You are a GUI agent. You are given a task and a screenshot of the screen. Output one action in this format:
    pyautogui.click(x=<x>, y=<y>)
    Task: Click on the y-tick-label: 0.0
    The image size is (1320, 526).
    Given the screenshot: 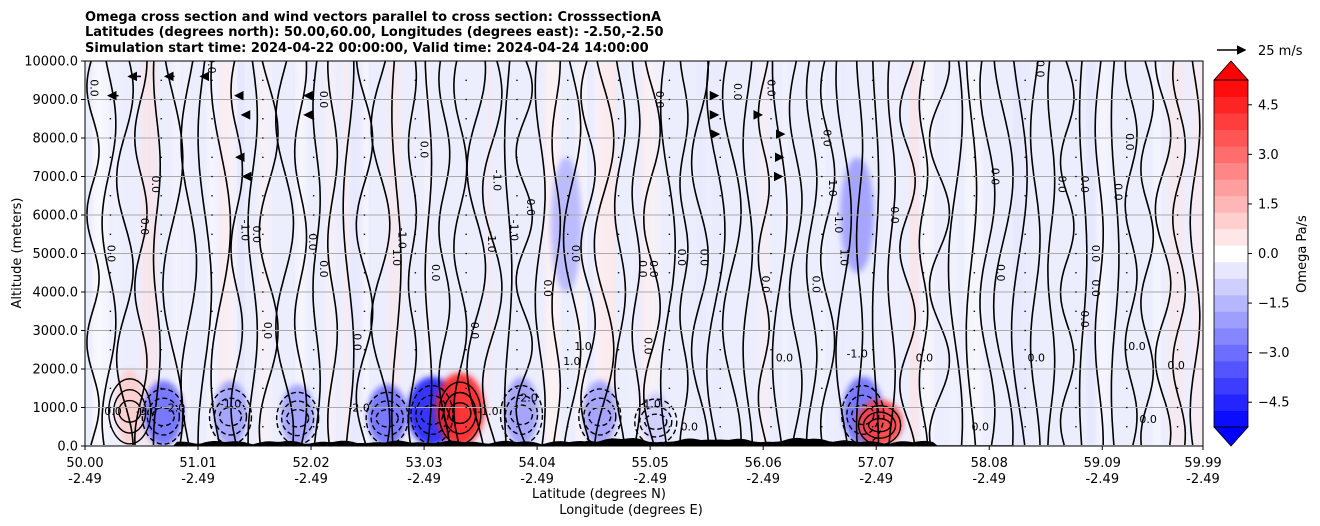 What is the action you would take?
    pyautogui.click(x=67, y=447)
    